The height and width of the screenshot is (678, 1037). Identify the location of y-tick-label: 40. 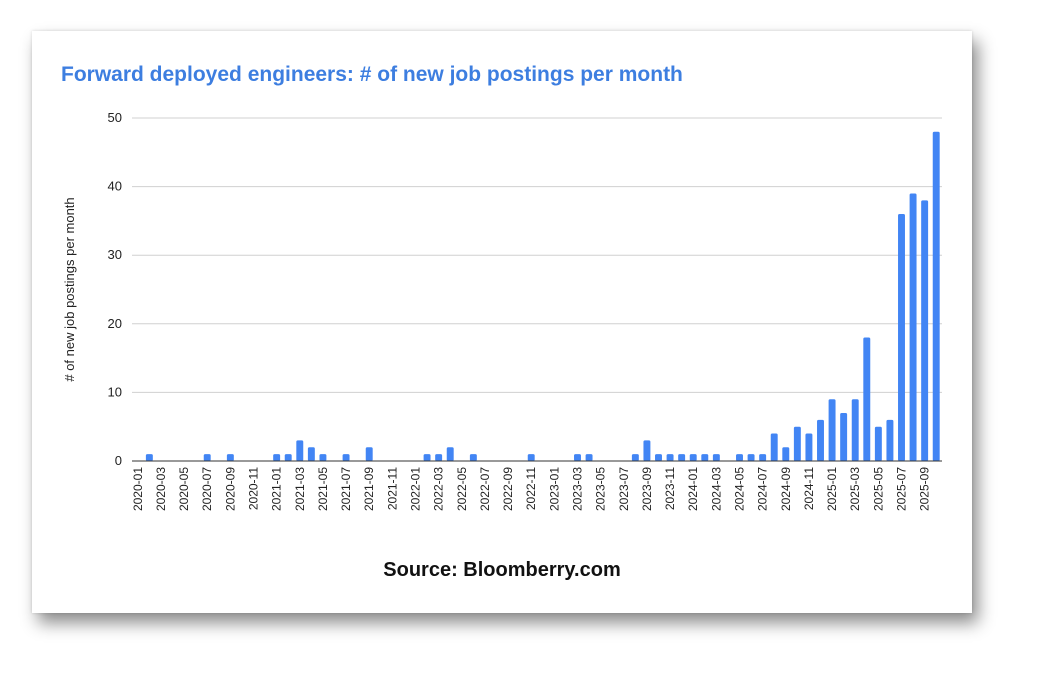
(115, 186).